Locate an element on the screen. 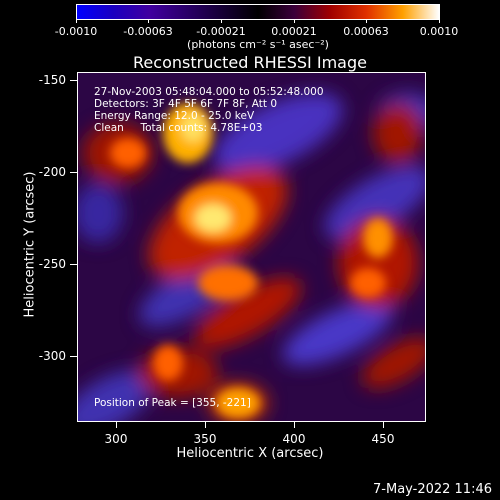 The height and width of the screenshot is (500, 500). info-line-detectors: Detectors: 3F 4F 5F 6F 7F 8F, Att 0 is located at coordinates (186, 104).